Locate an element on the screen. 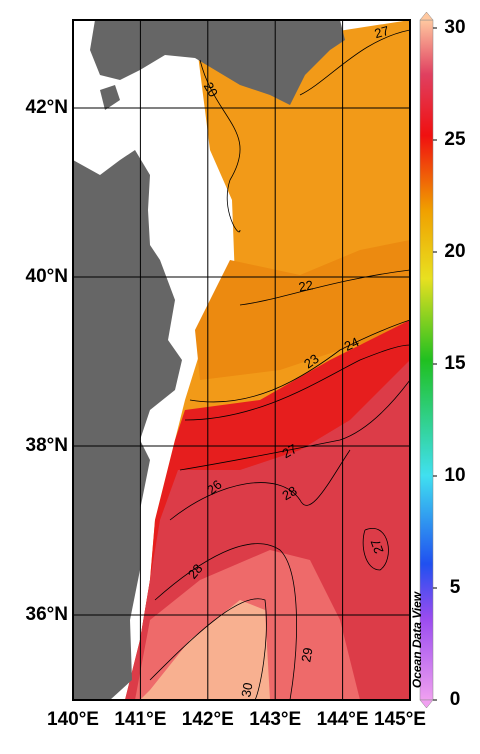  ocean-light is located at coordinates (205, 650).